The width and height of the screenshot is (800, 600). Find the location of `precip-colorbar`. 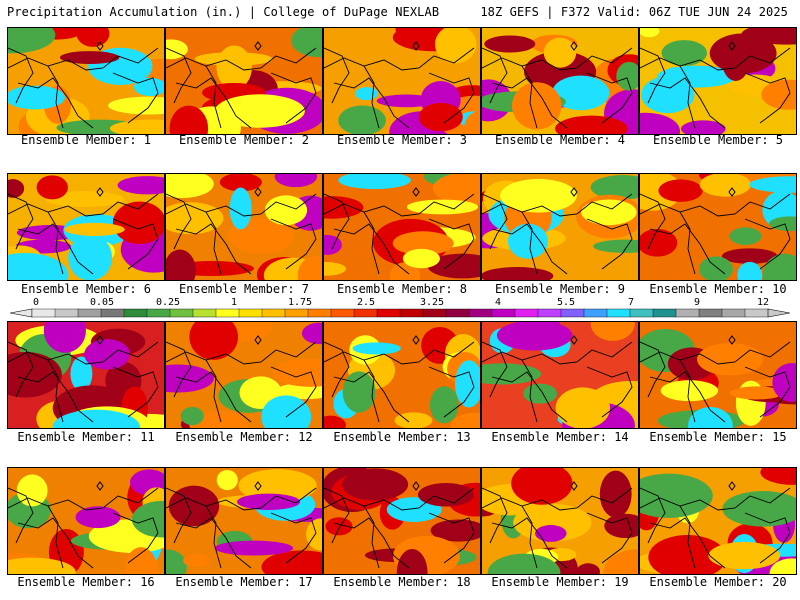

precip-colorbar is located at coordinates (400, 313).